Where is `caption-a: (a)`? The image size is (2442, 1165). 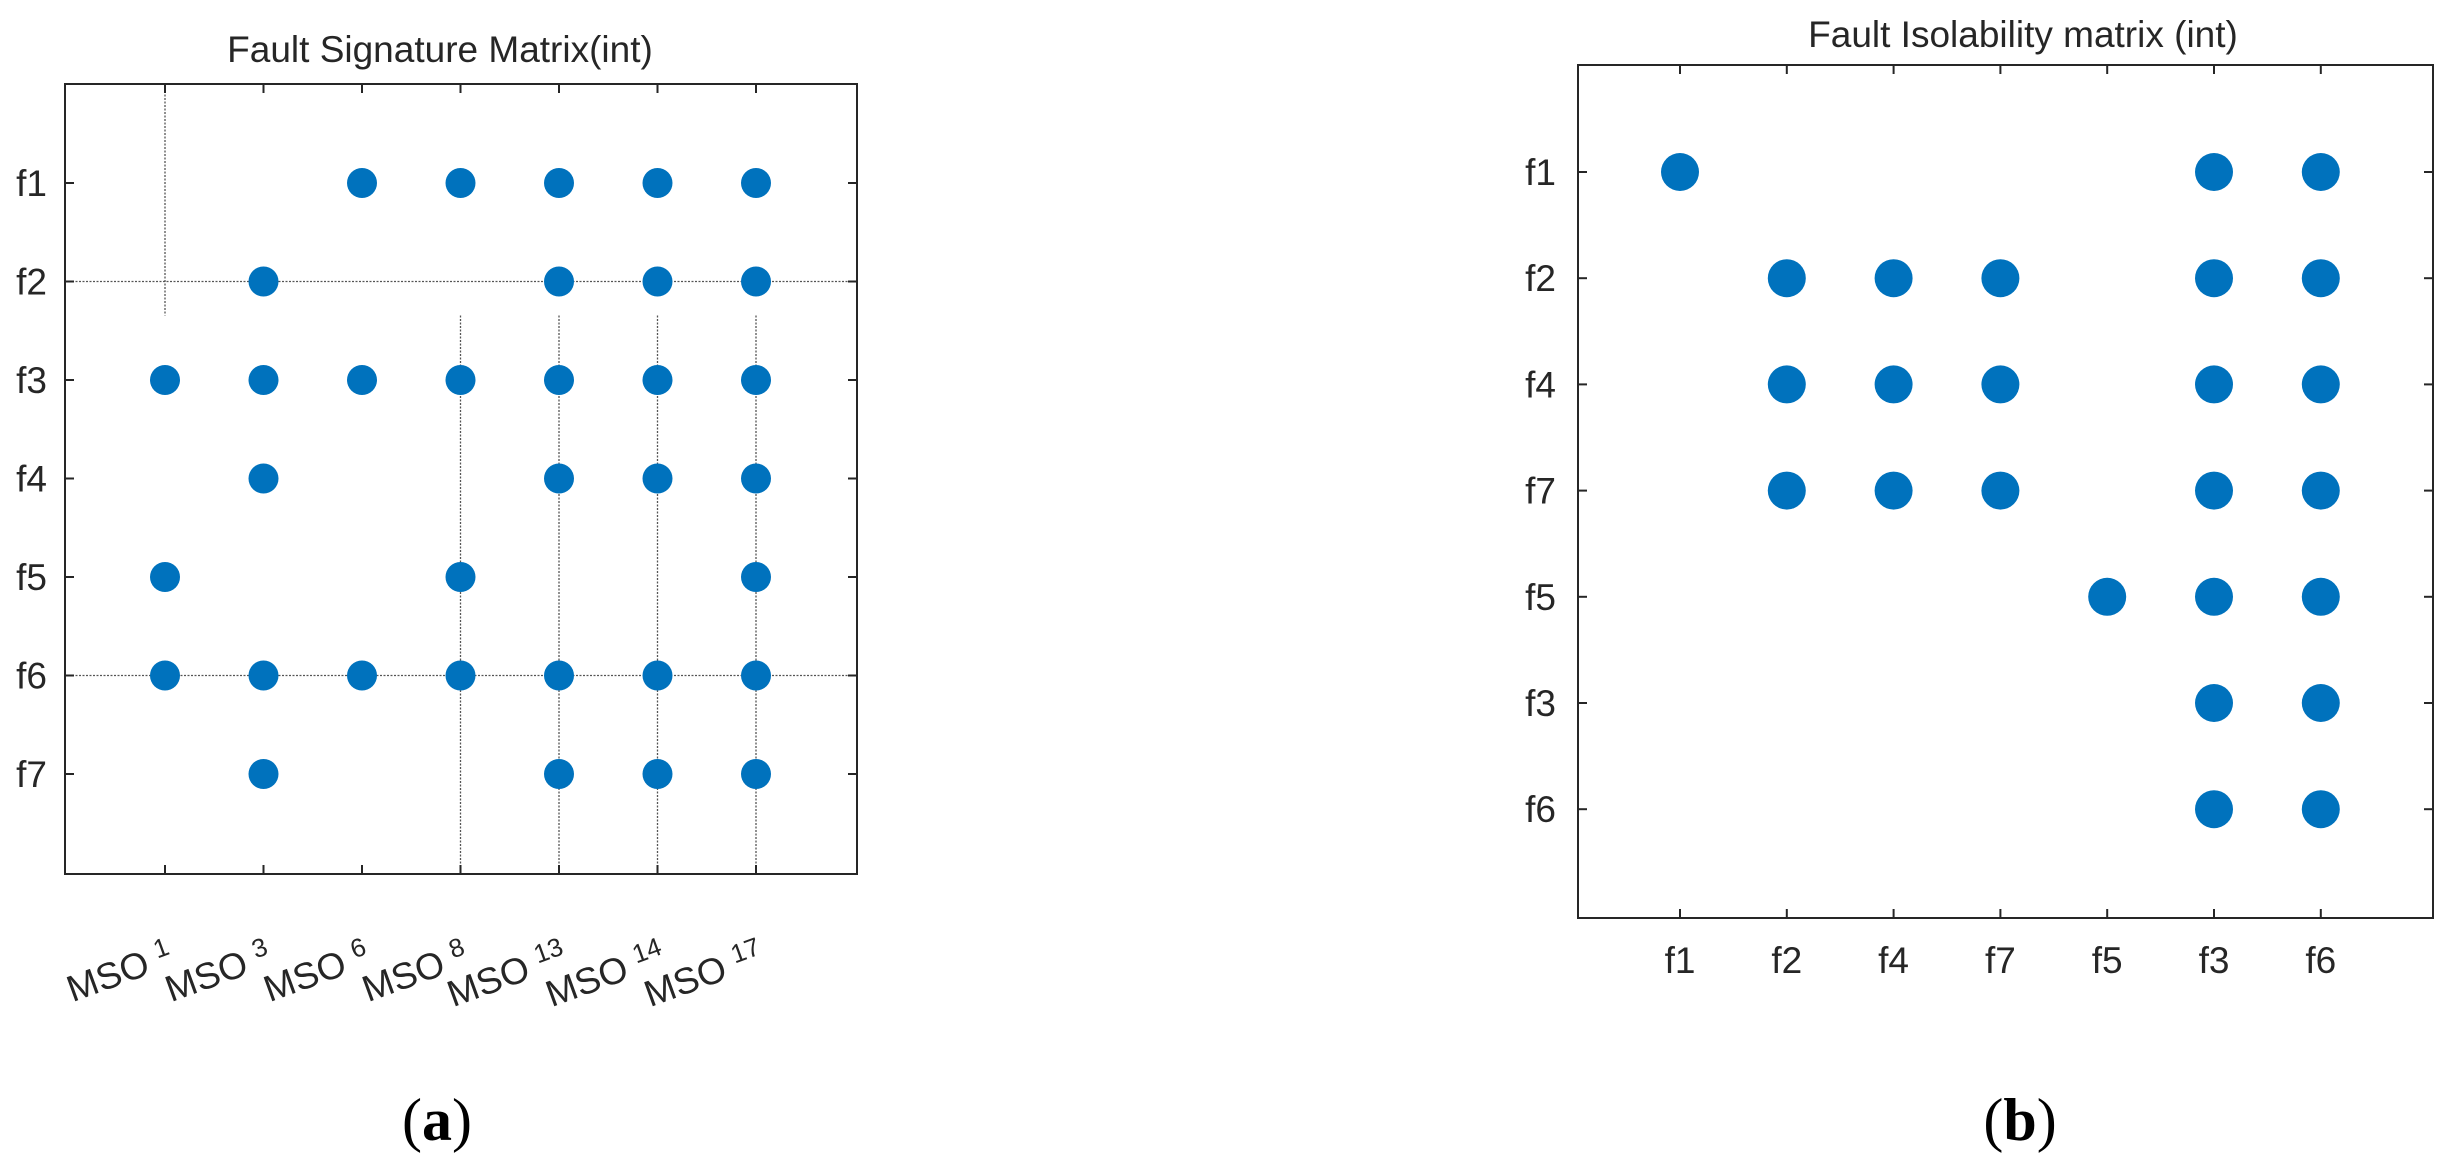 caption-a: (a) is located at coordinates (437, 1120).